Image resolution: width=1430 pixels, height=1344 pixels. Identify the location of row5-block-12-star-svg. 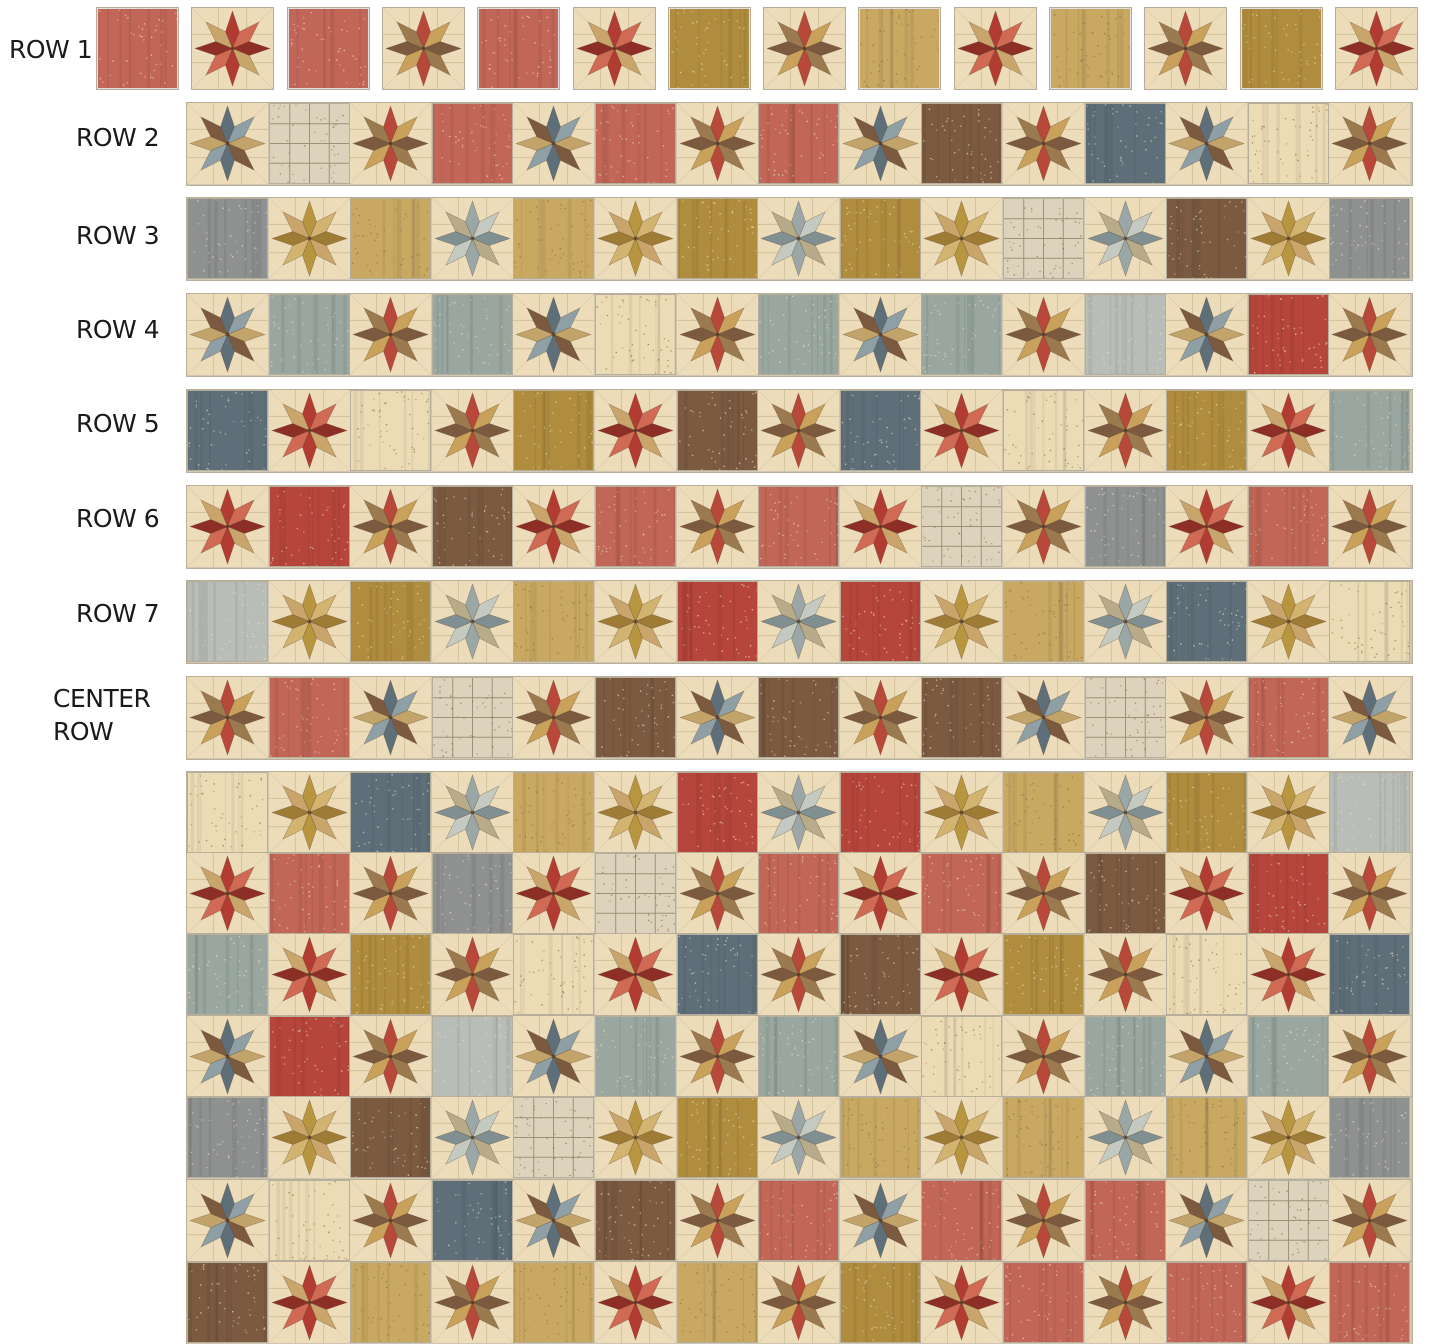
(1125, 430).